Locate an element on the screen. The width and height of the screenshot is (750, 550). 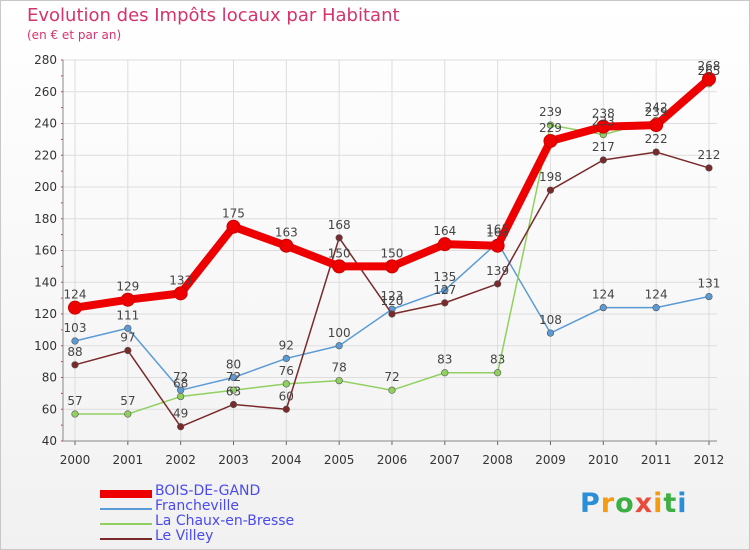
data-label-francheville: 108 is located at coordinates (550, 320).